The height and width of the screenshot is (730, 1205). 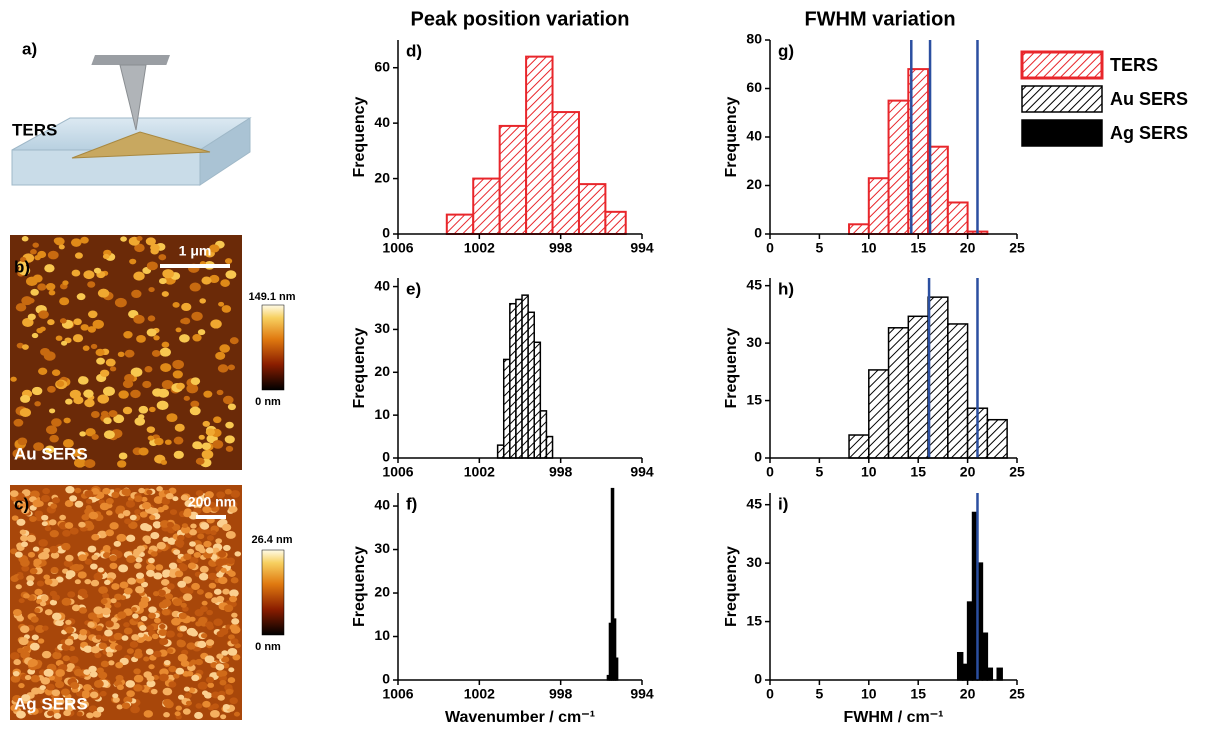 What do you see at coordinates (869, 472) in the screenshot?
I see `x-tick-label: 10` at bounding box center [869, 472].